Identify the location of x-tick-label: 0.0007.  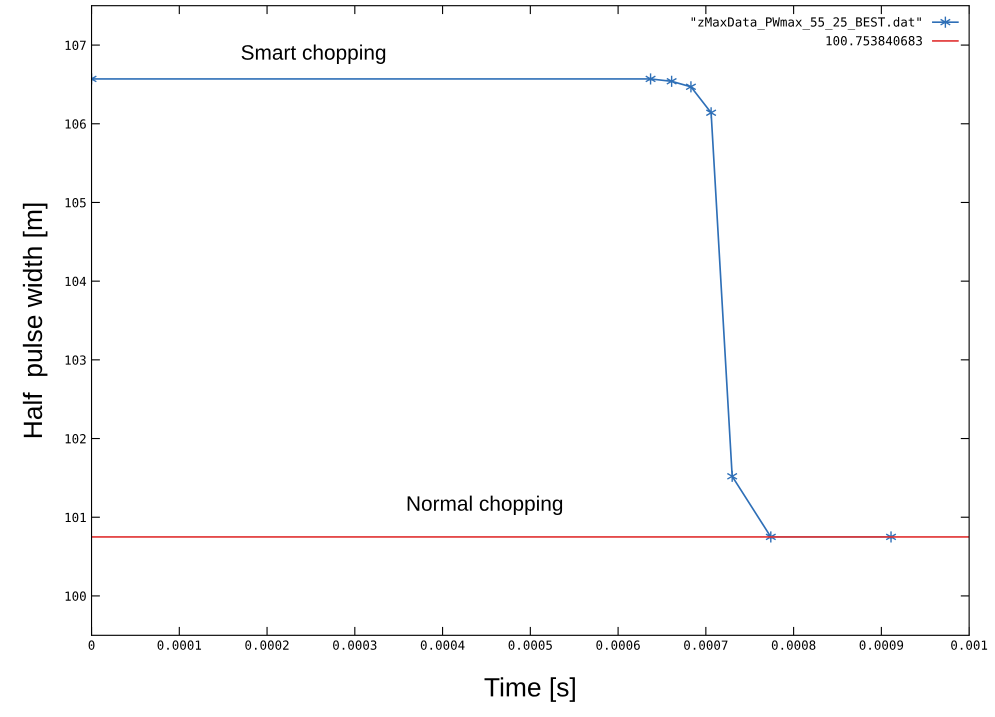
(706, 645).